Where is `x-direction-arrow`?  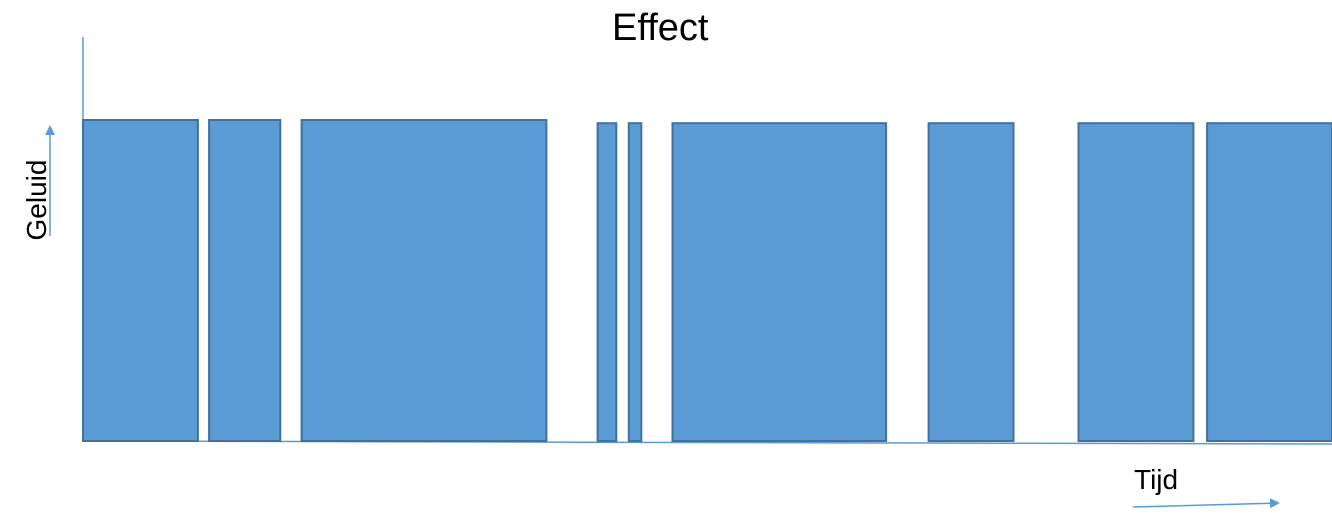
x-direction-arrow is located at coordinates (1206, 503).